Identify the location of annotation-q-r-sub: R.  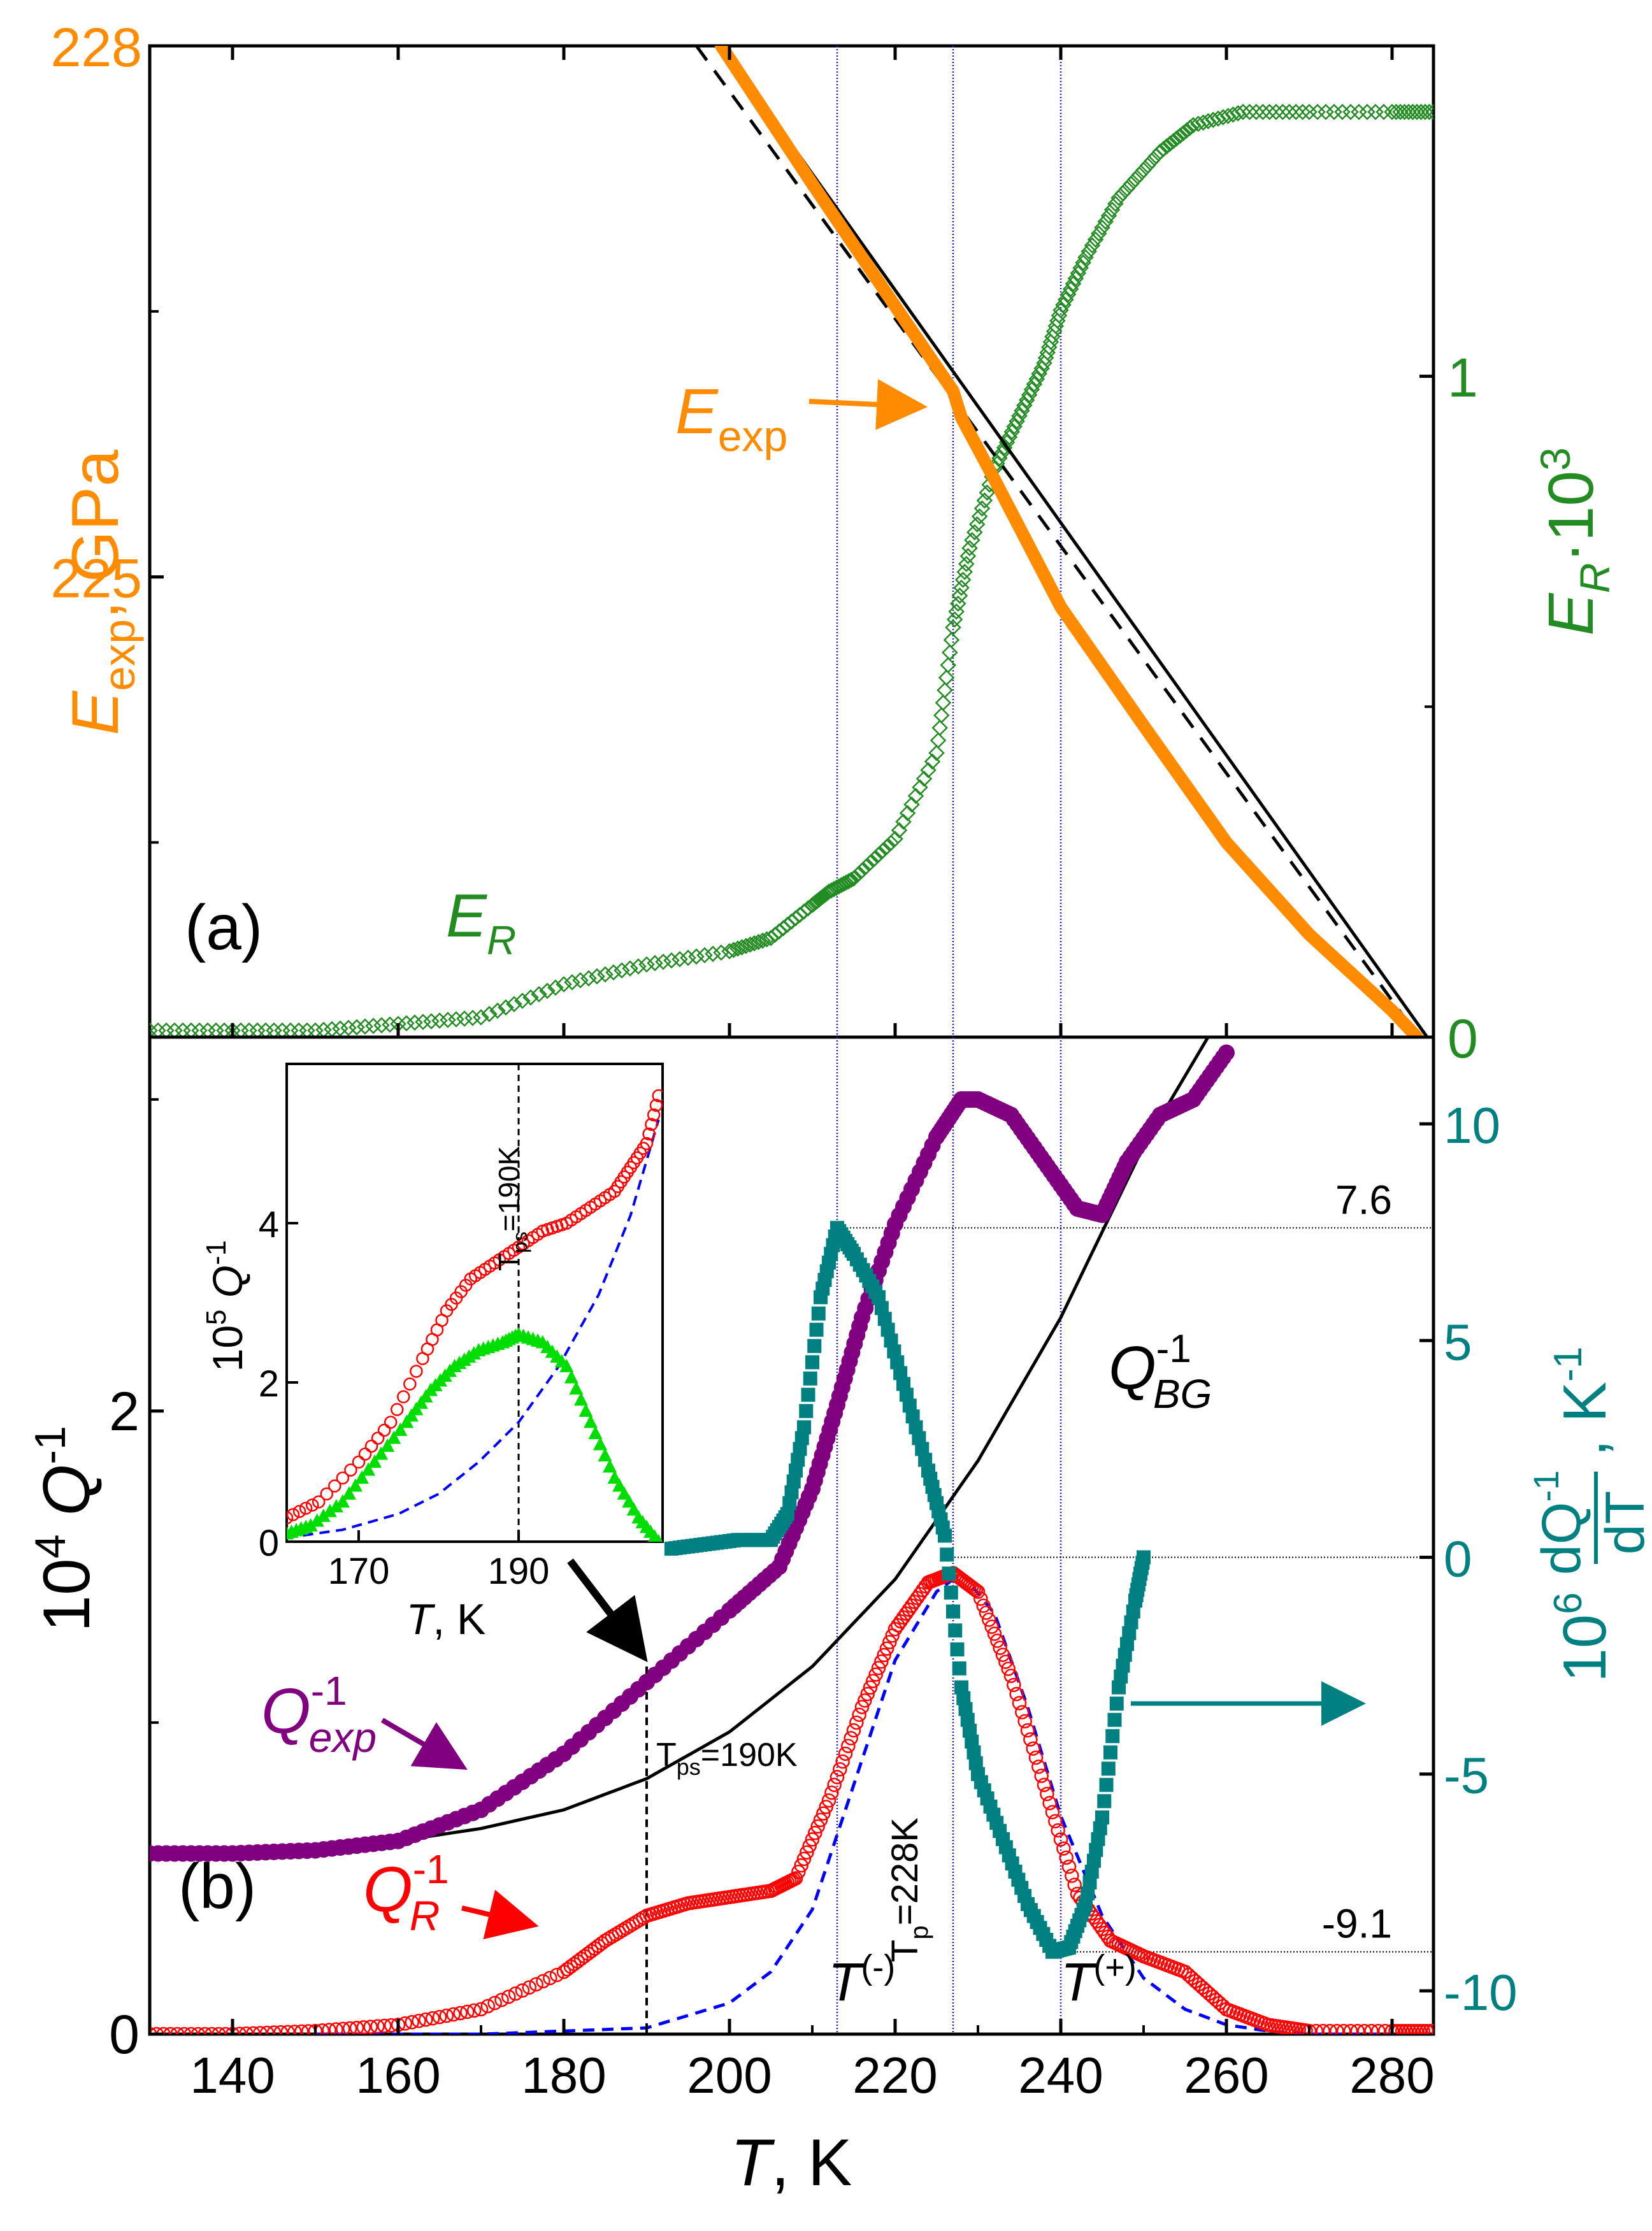
(425, 1916).